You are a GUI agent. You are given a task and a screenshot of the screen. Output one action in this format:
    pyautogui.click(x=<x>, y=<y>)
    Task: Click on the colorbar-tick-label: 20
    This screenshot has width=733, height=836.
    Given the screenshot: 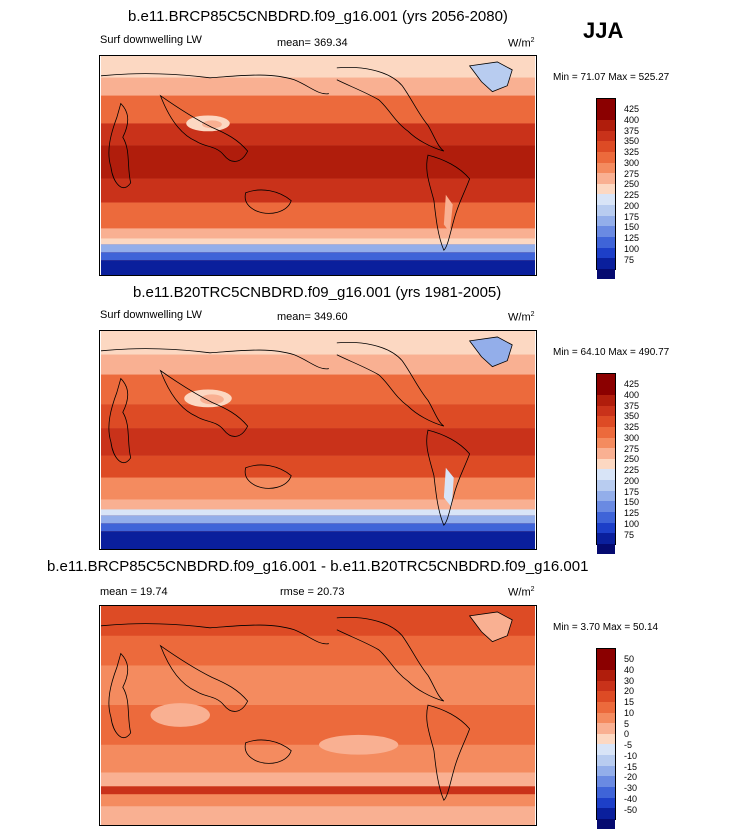 What is the action you would take?
    pyautogui.click(x=629, y=691)
    